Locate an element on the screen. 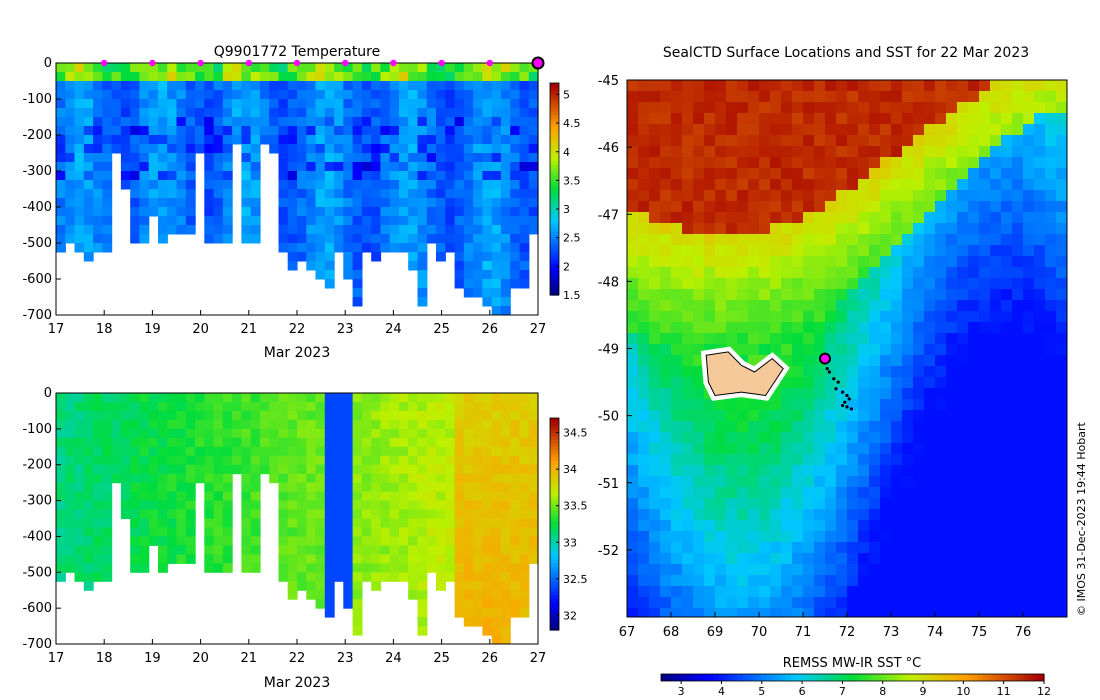  sst-colorbar: 3 4 5 6 7 8 9 10 11 12 is located at coordinates (855, 685).